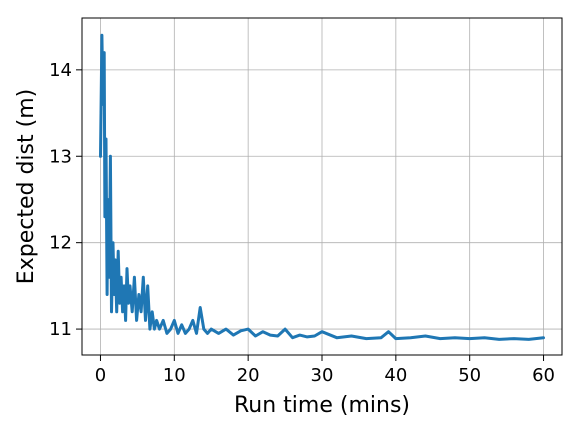 This screenshot has height=430, width=581. What do you see at coordinates (395, 375) in the screenshot?
I see `x-tick-label: 40` at bounding box center [395, 375].